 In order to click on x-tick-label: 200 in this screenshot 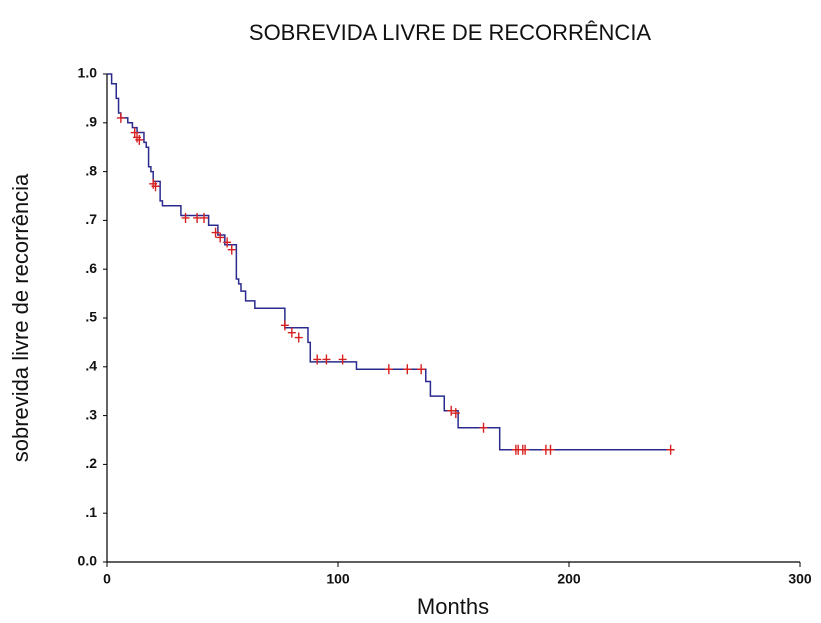, I will do `click(569, 579)`.